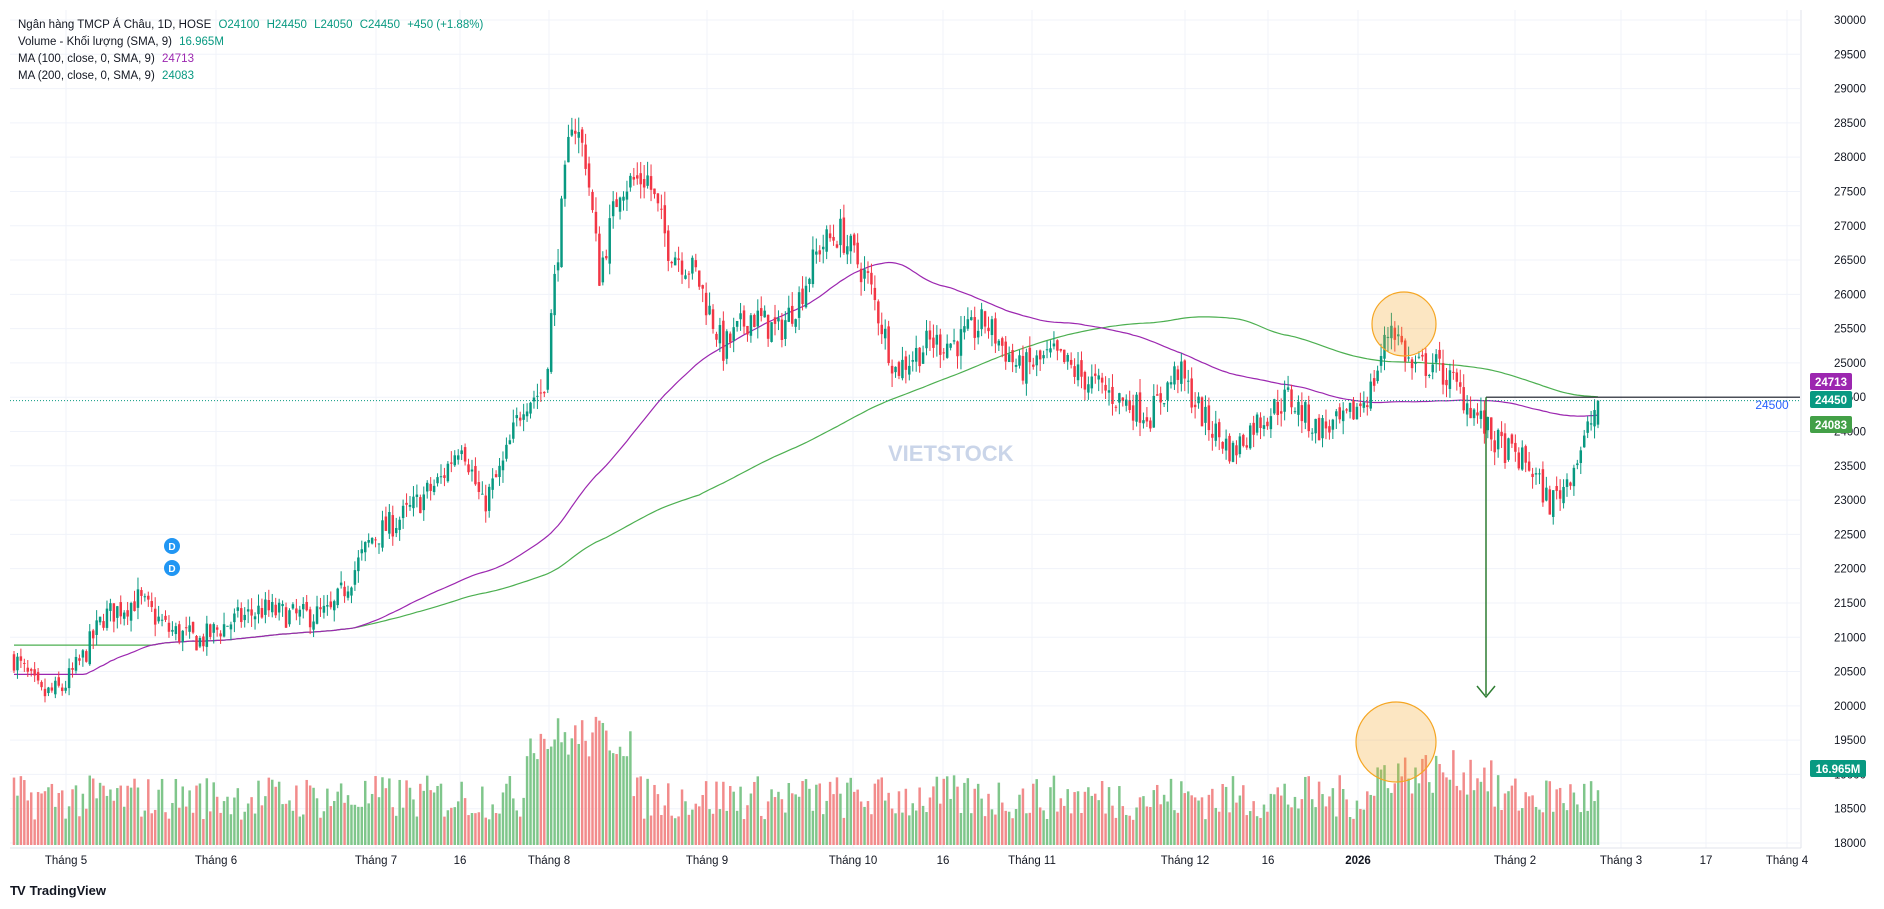 Image resolution: width=1884 pixels, height=909 pixels. I want to click on ma100-value: 24713, so click(177, 59).